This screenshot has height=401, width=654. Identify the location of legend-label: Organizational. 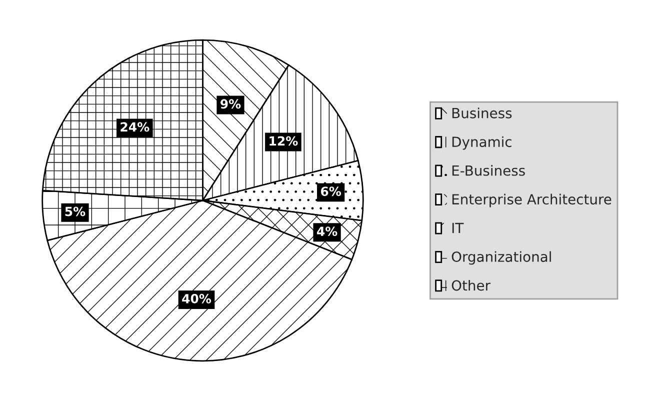
(501, 258).